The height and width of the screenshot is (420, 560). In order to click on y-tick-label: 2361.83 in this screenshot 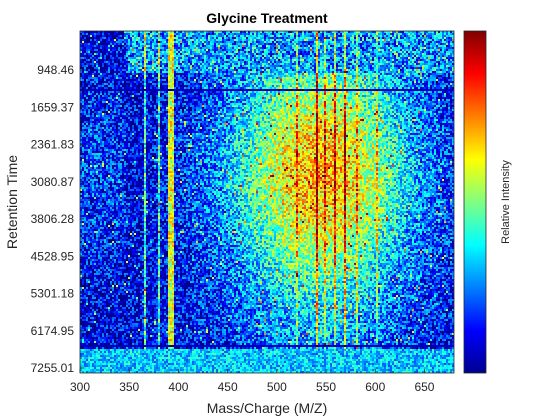, I will do `click(53, 145)`.